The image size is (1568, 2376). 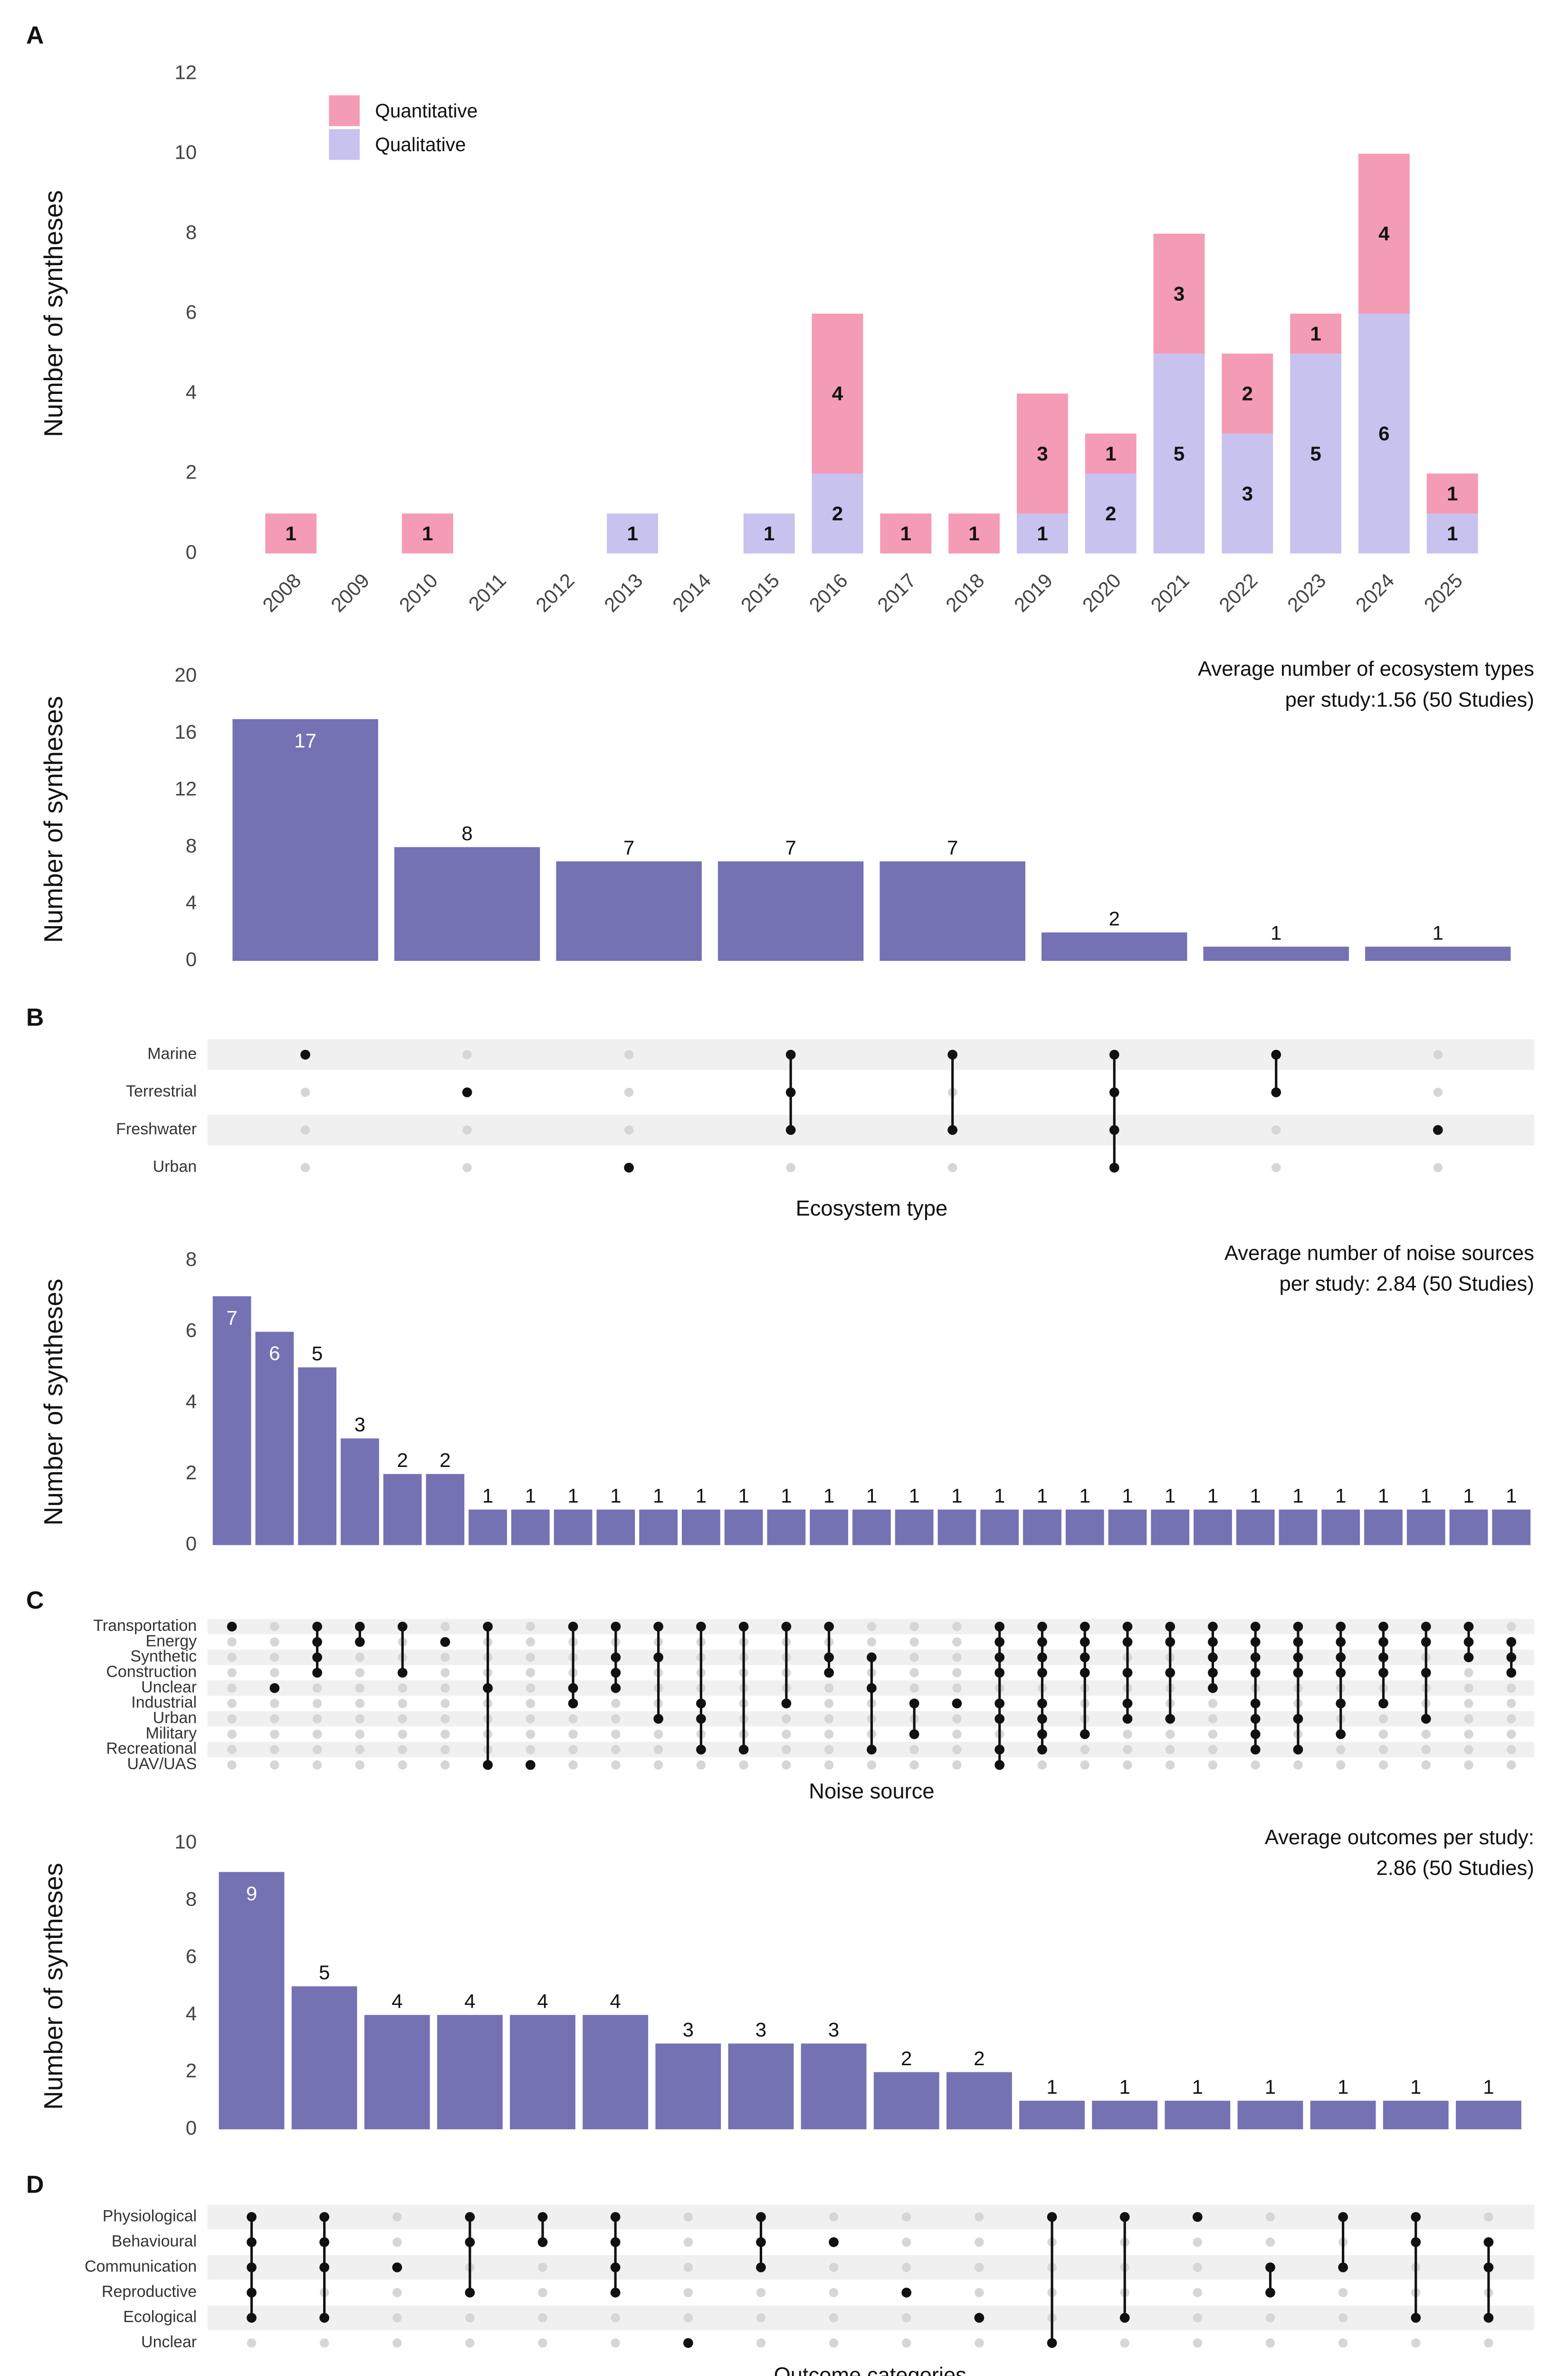 What do you see at coordinates (623, 592) in the screenshot?
I see `x-tick-label: 2013` at bounding box center [623, 592].